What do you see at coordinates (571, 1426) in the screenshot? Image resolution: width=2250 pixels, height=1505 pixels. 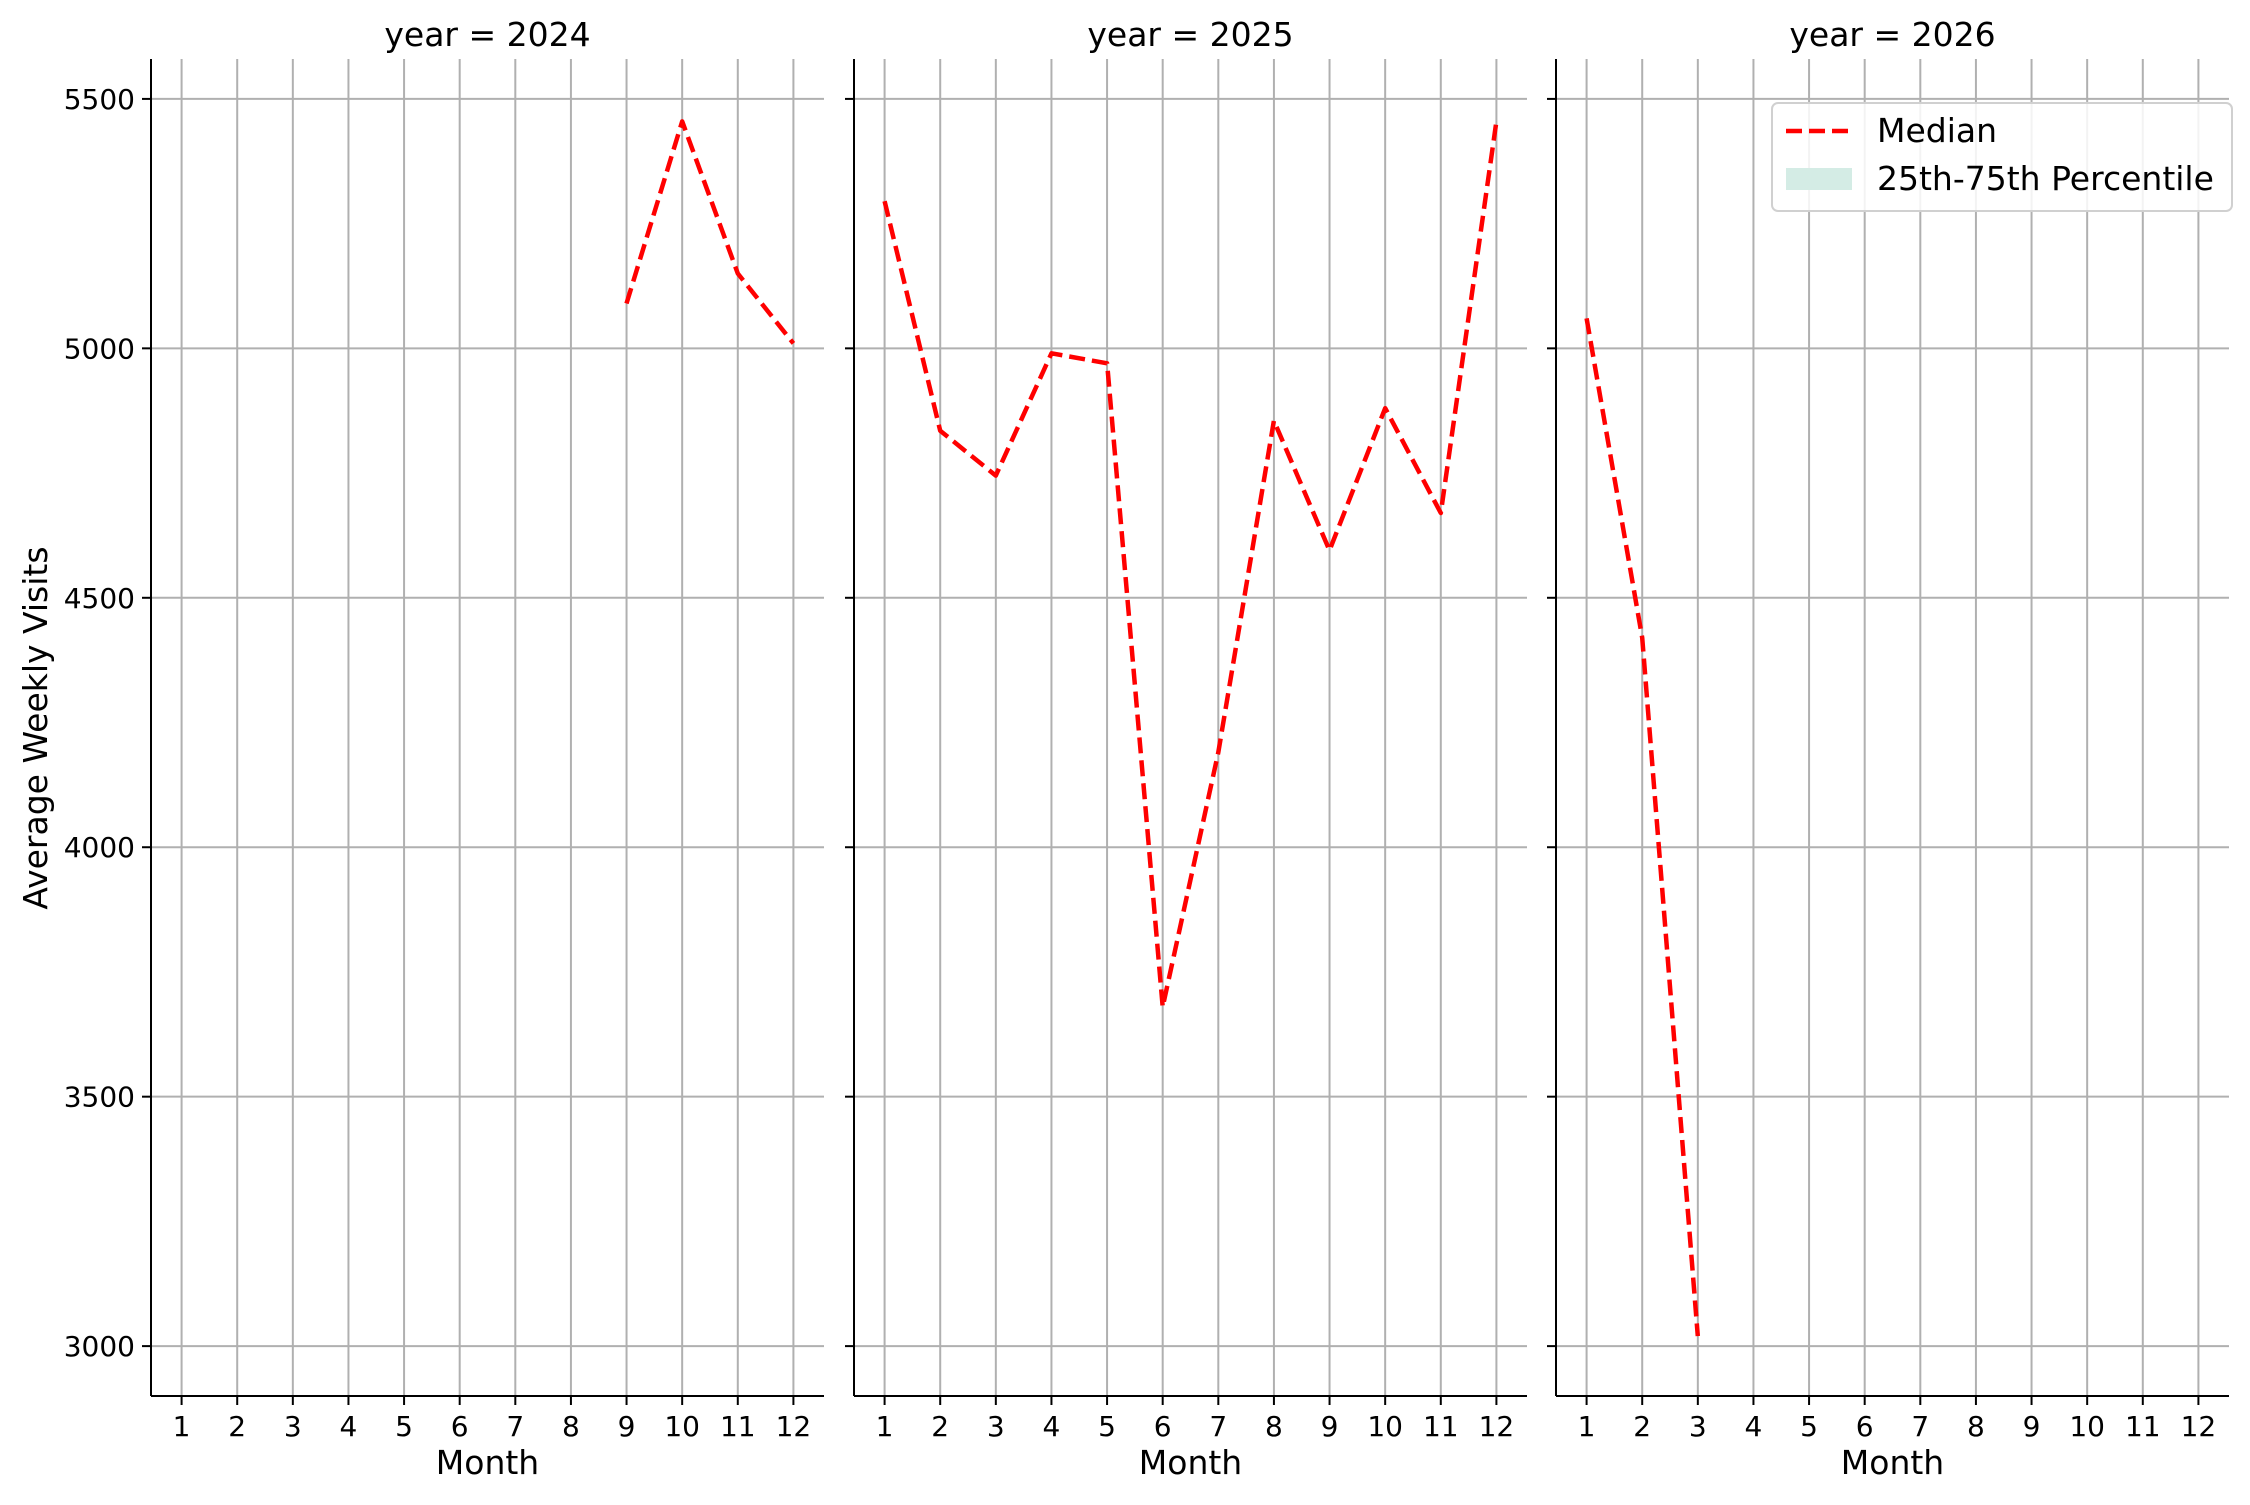 I see `panel-1-xtick-label-8: 8` at bounding box center [571, 1426].